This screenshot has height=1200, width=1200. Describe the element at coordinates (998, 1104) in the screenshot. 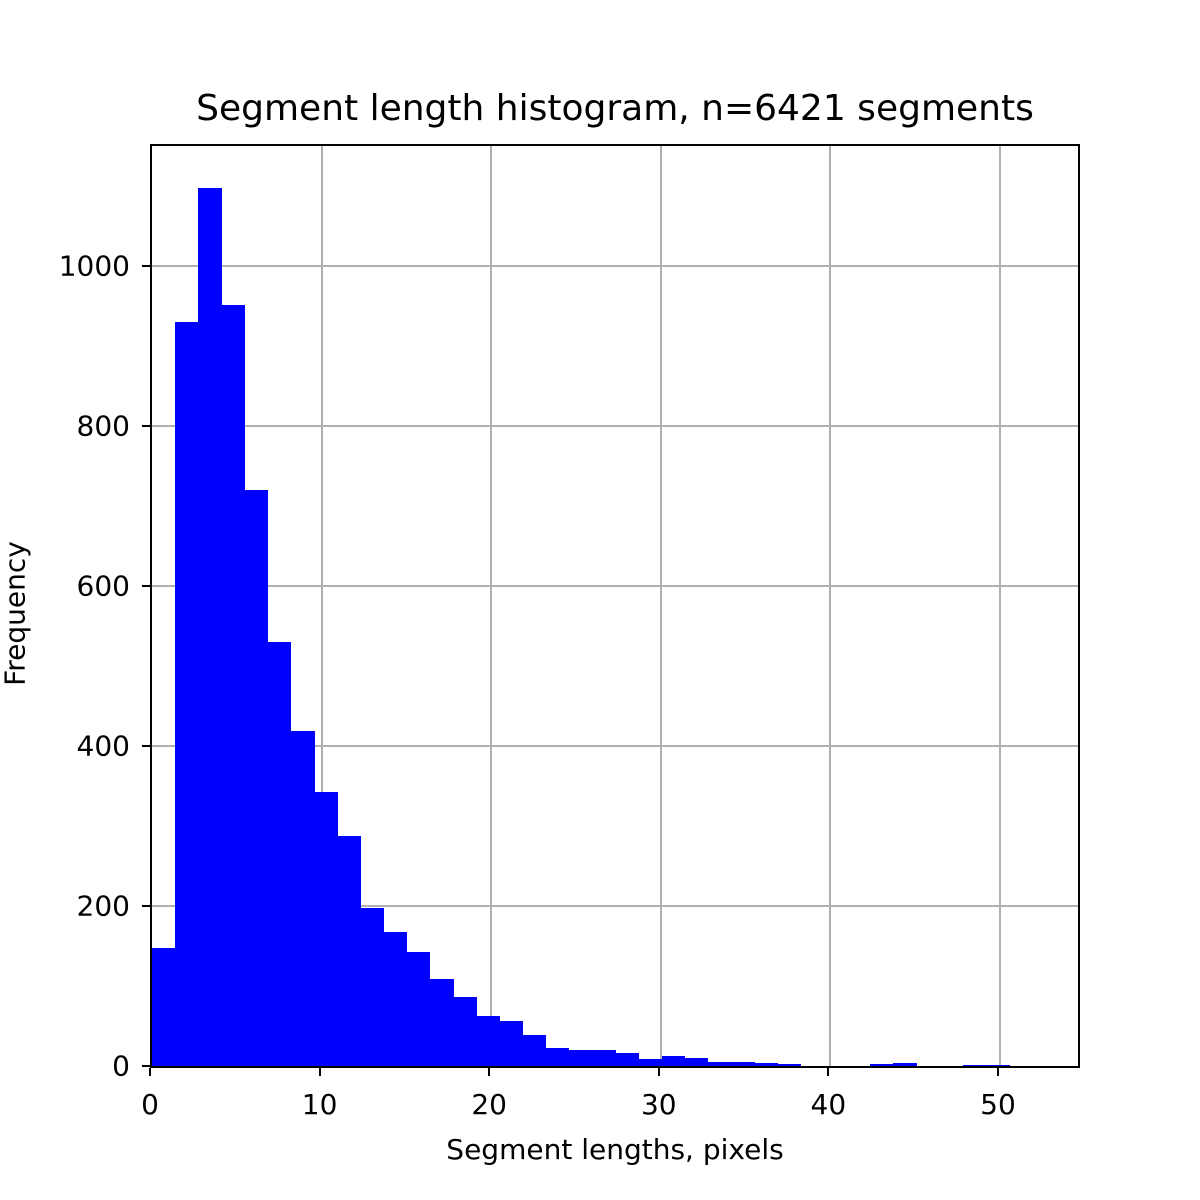

I see `x-tick-label: 50` at that location.